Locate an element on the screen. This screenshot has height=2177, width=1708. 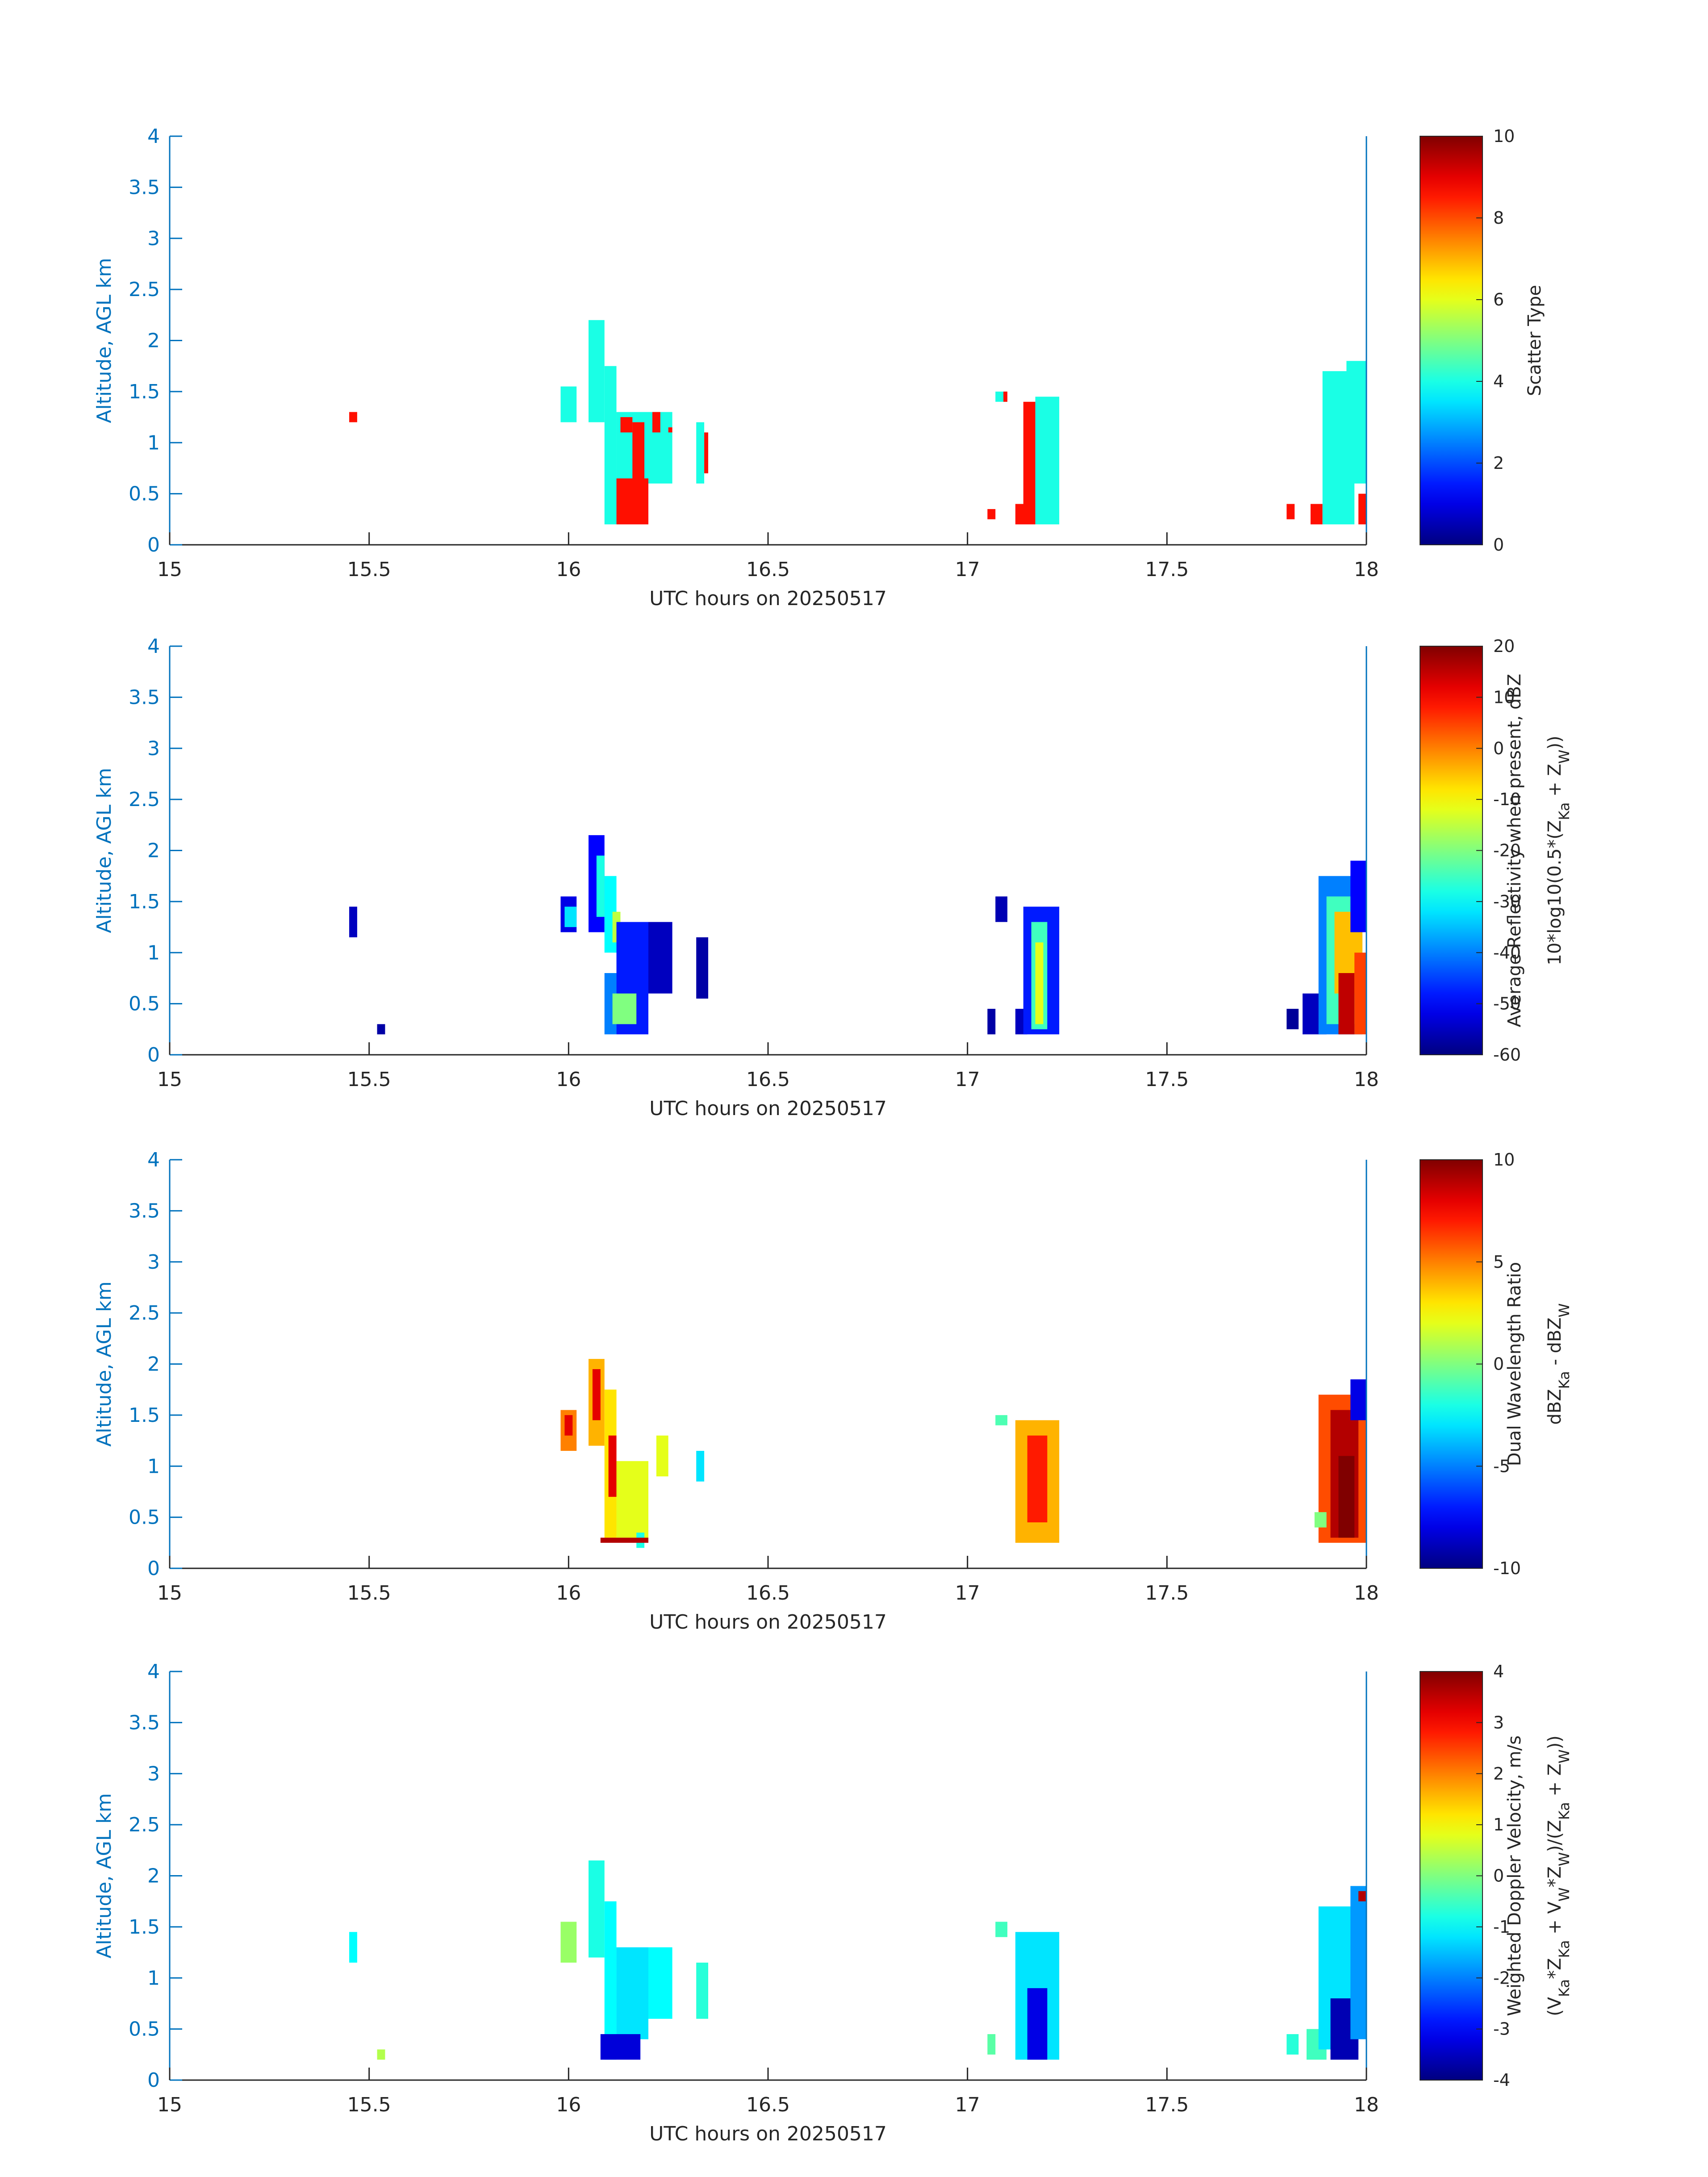
colorbar-label: Weighted Doppler Velocity, m/s is located at coordinates (1514, 1875).